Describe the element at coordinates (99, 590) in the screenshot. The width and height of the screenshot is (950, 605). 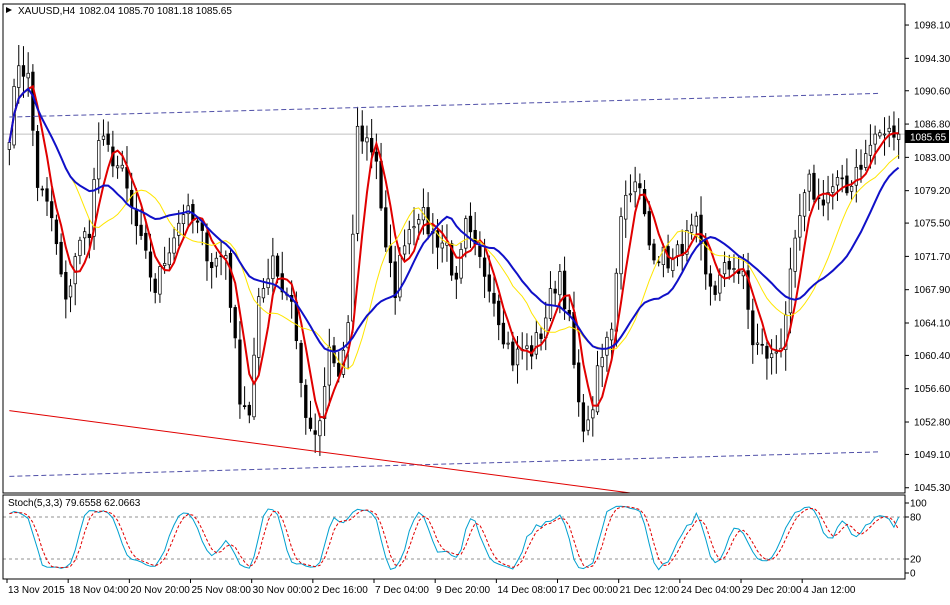
I see `time-axis-label: 18 Nov 04:00` at that location.